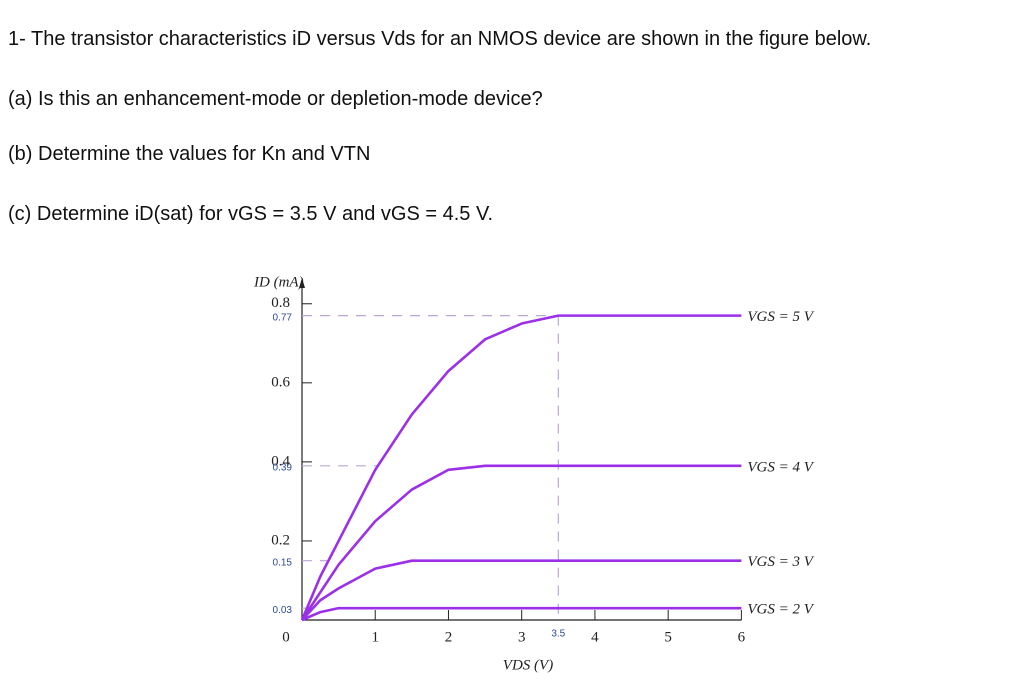 Image resolution: width=1024 pixels, height=697 pixels. I want to click on y-tick-label: 0.8, so click(280, 303).